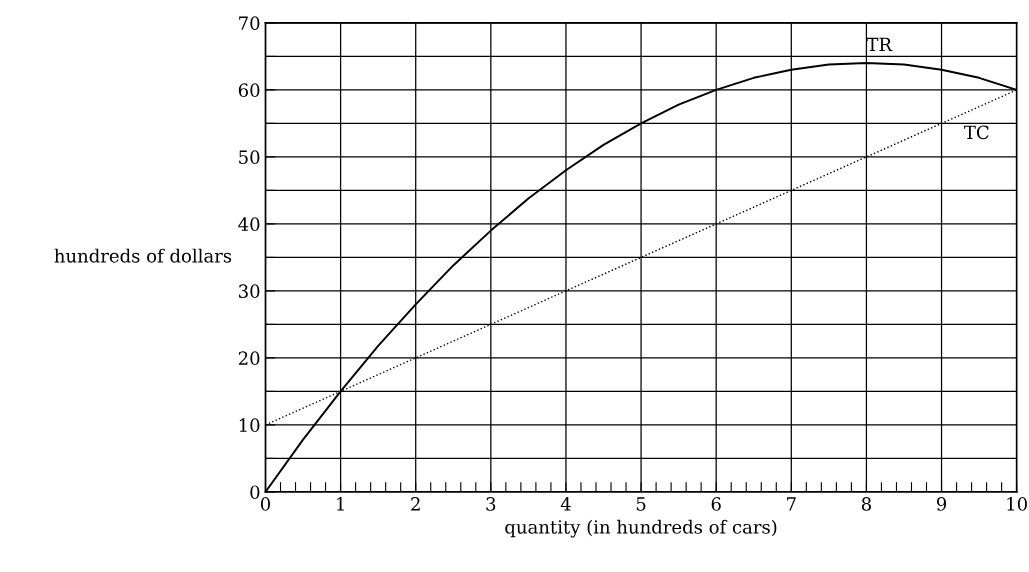 The height and width of the screenshot is (572, 1029). Describe the element at coordinates (641, 504) in the screenshot. I see `x-tick-label: 5` at that location.